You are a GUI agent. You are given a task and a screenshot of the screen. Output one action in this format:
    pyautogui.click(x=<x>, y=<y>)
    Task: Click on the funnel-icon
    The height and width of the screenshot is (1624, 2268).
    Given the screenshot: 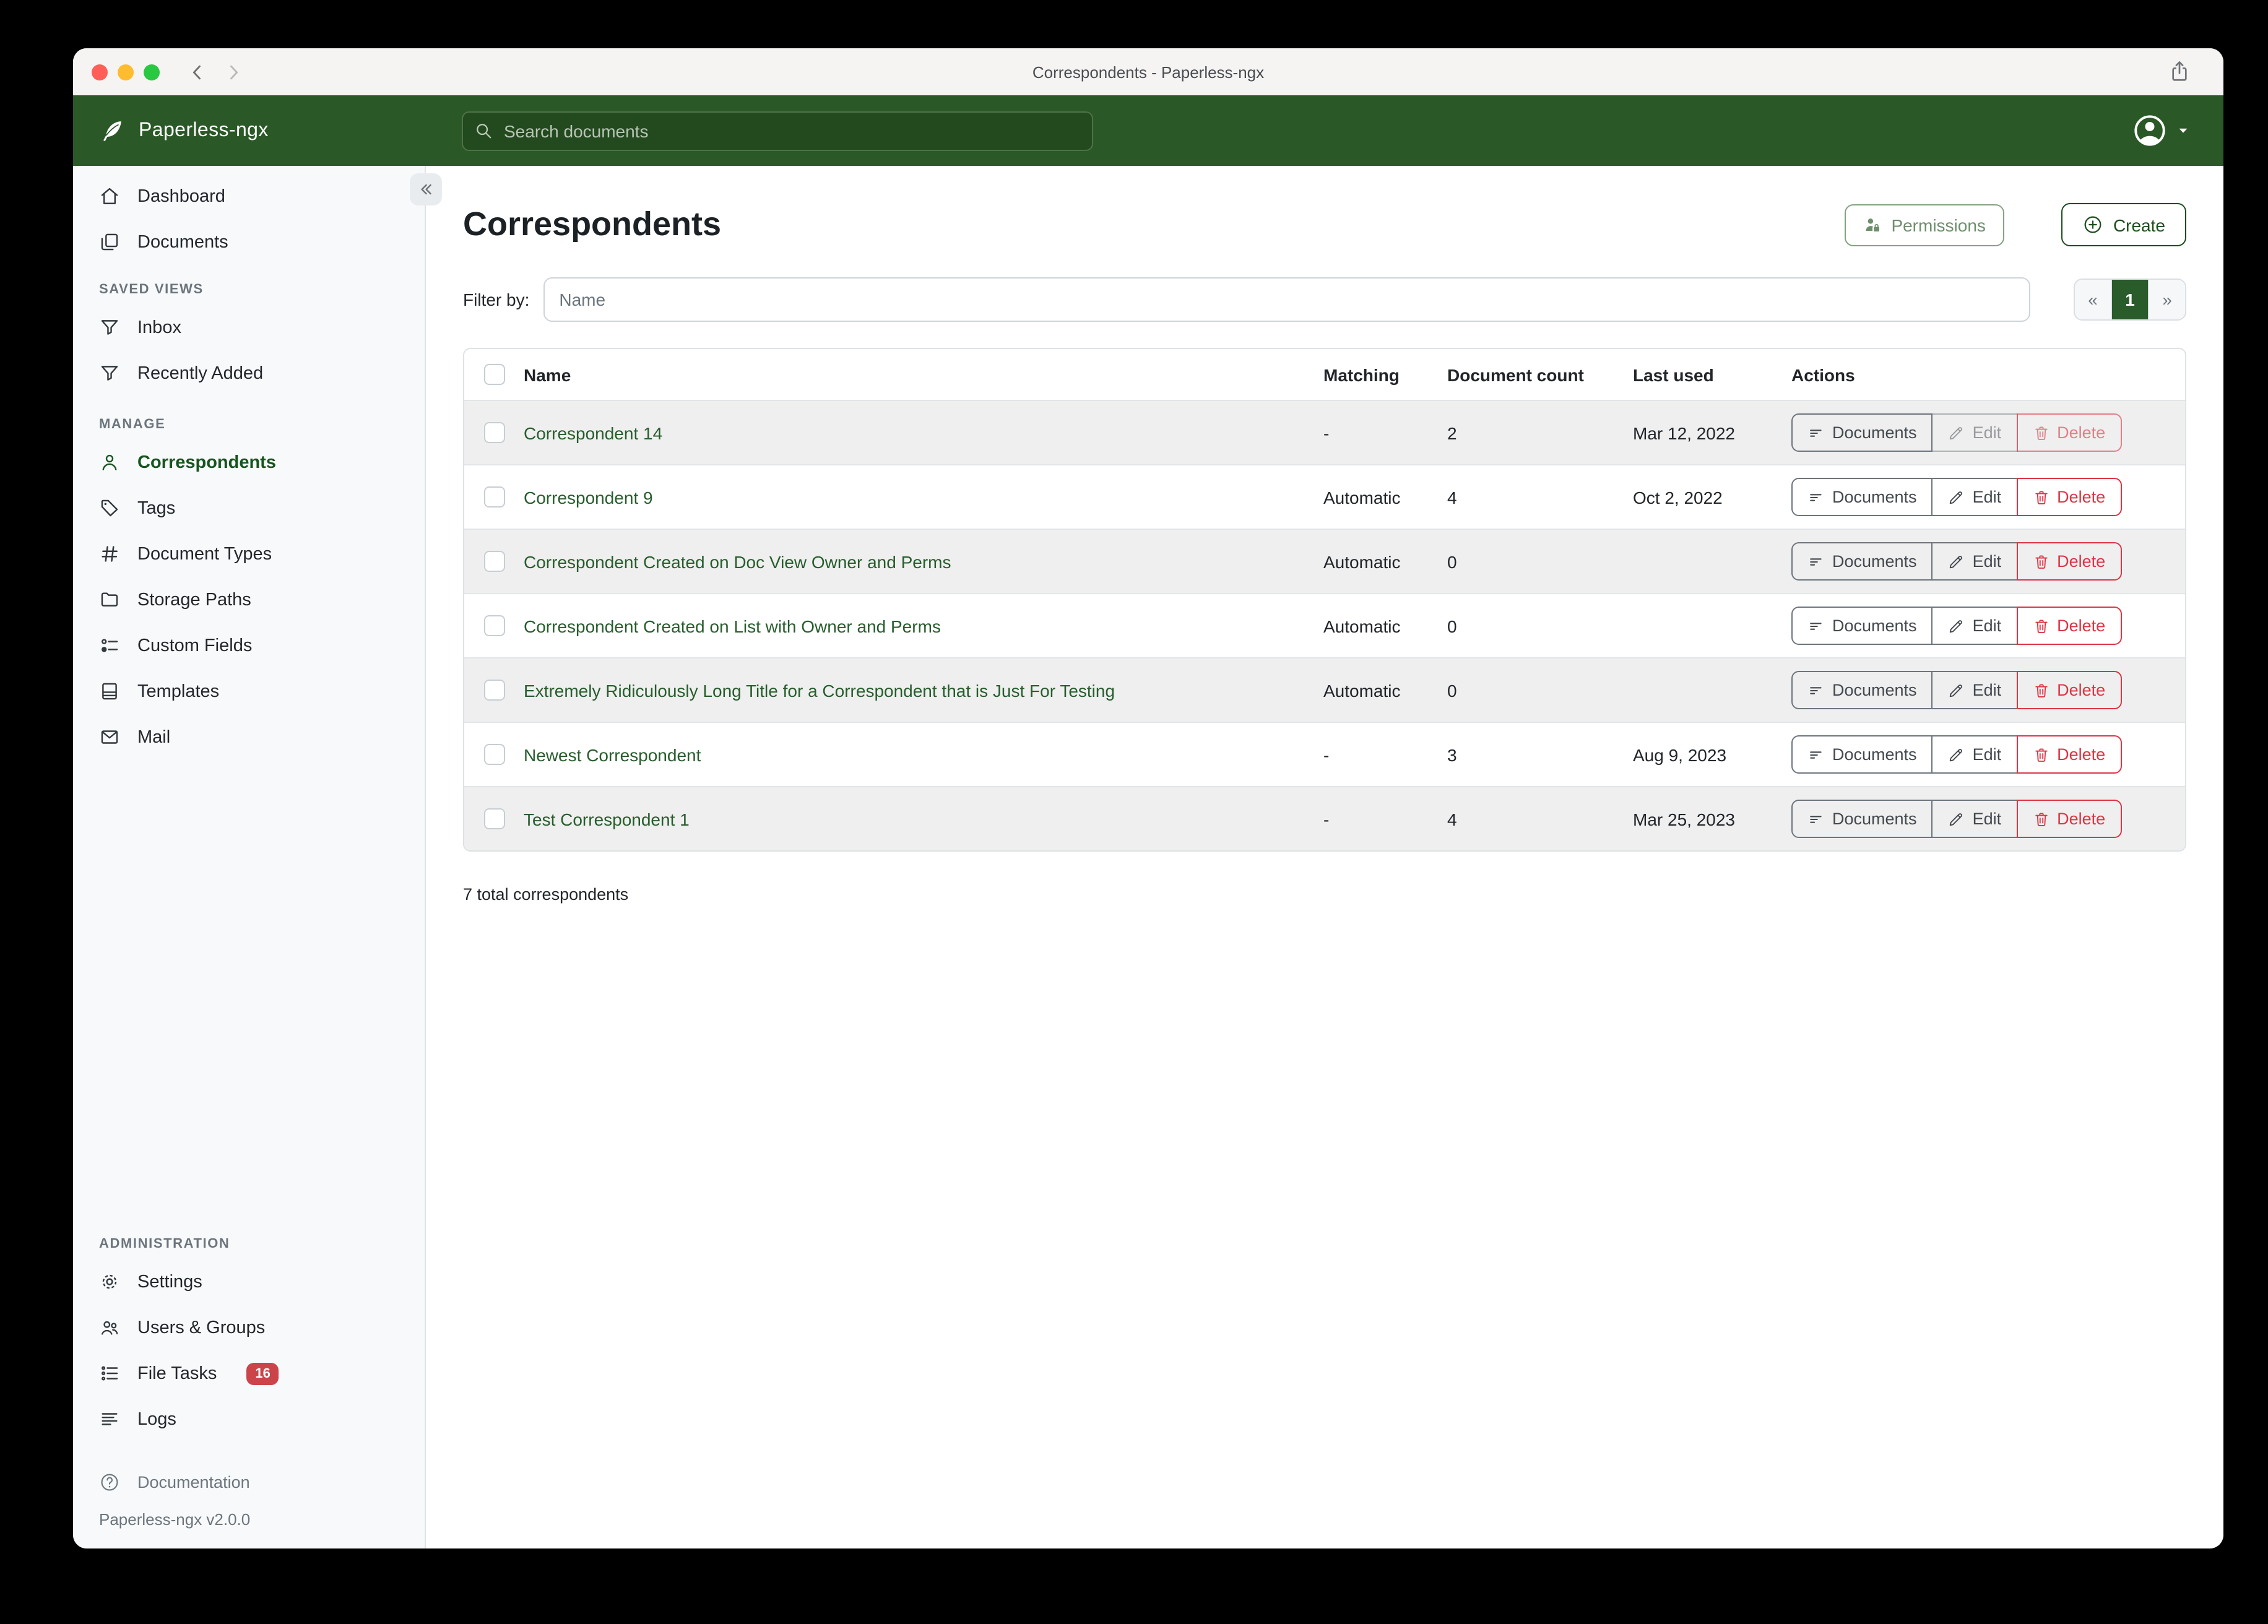 What is the action you would take?
    pyautogui.click(x=109, y=373)
    